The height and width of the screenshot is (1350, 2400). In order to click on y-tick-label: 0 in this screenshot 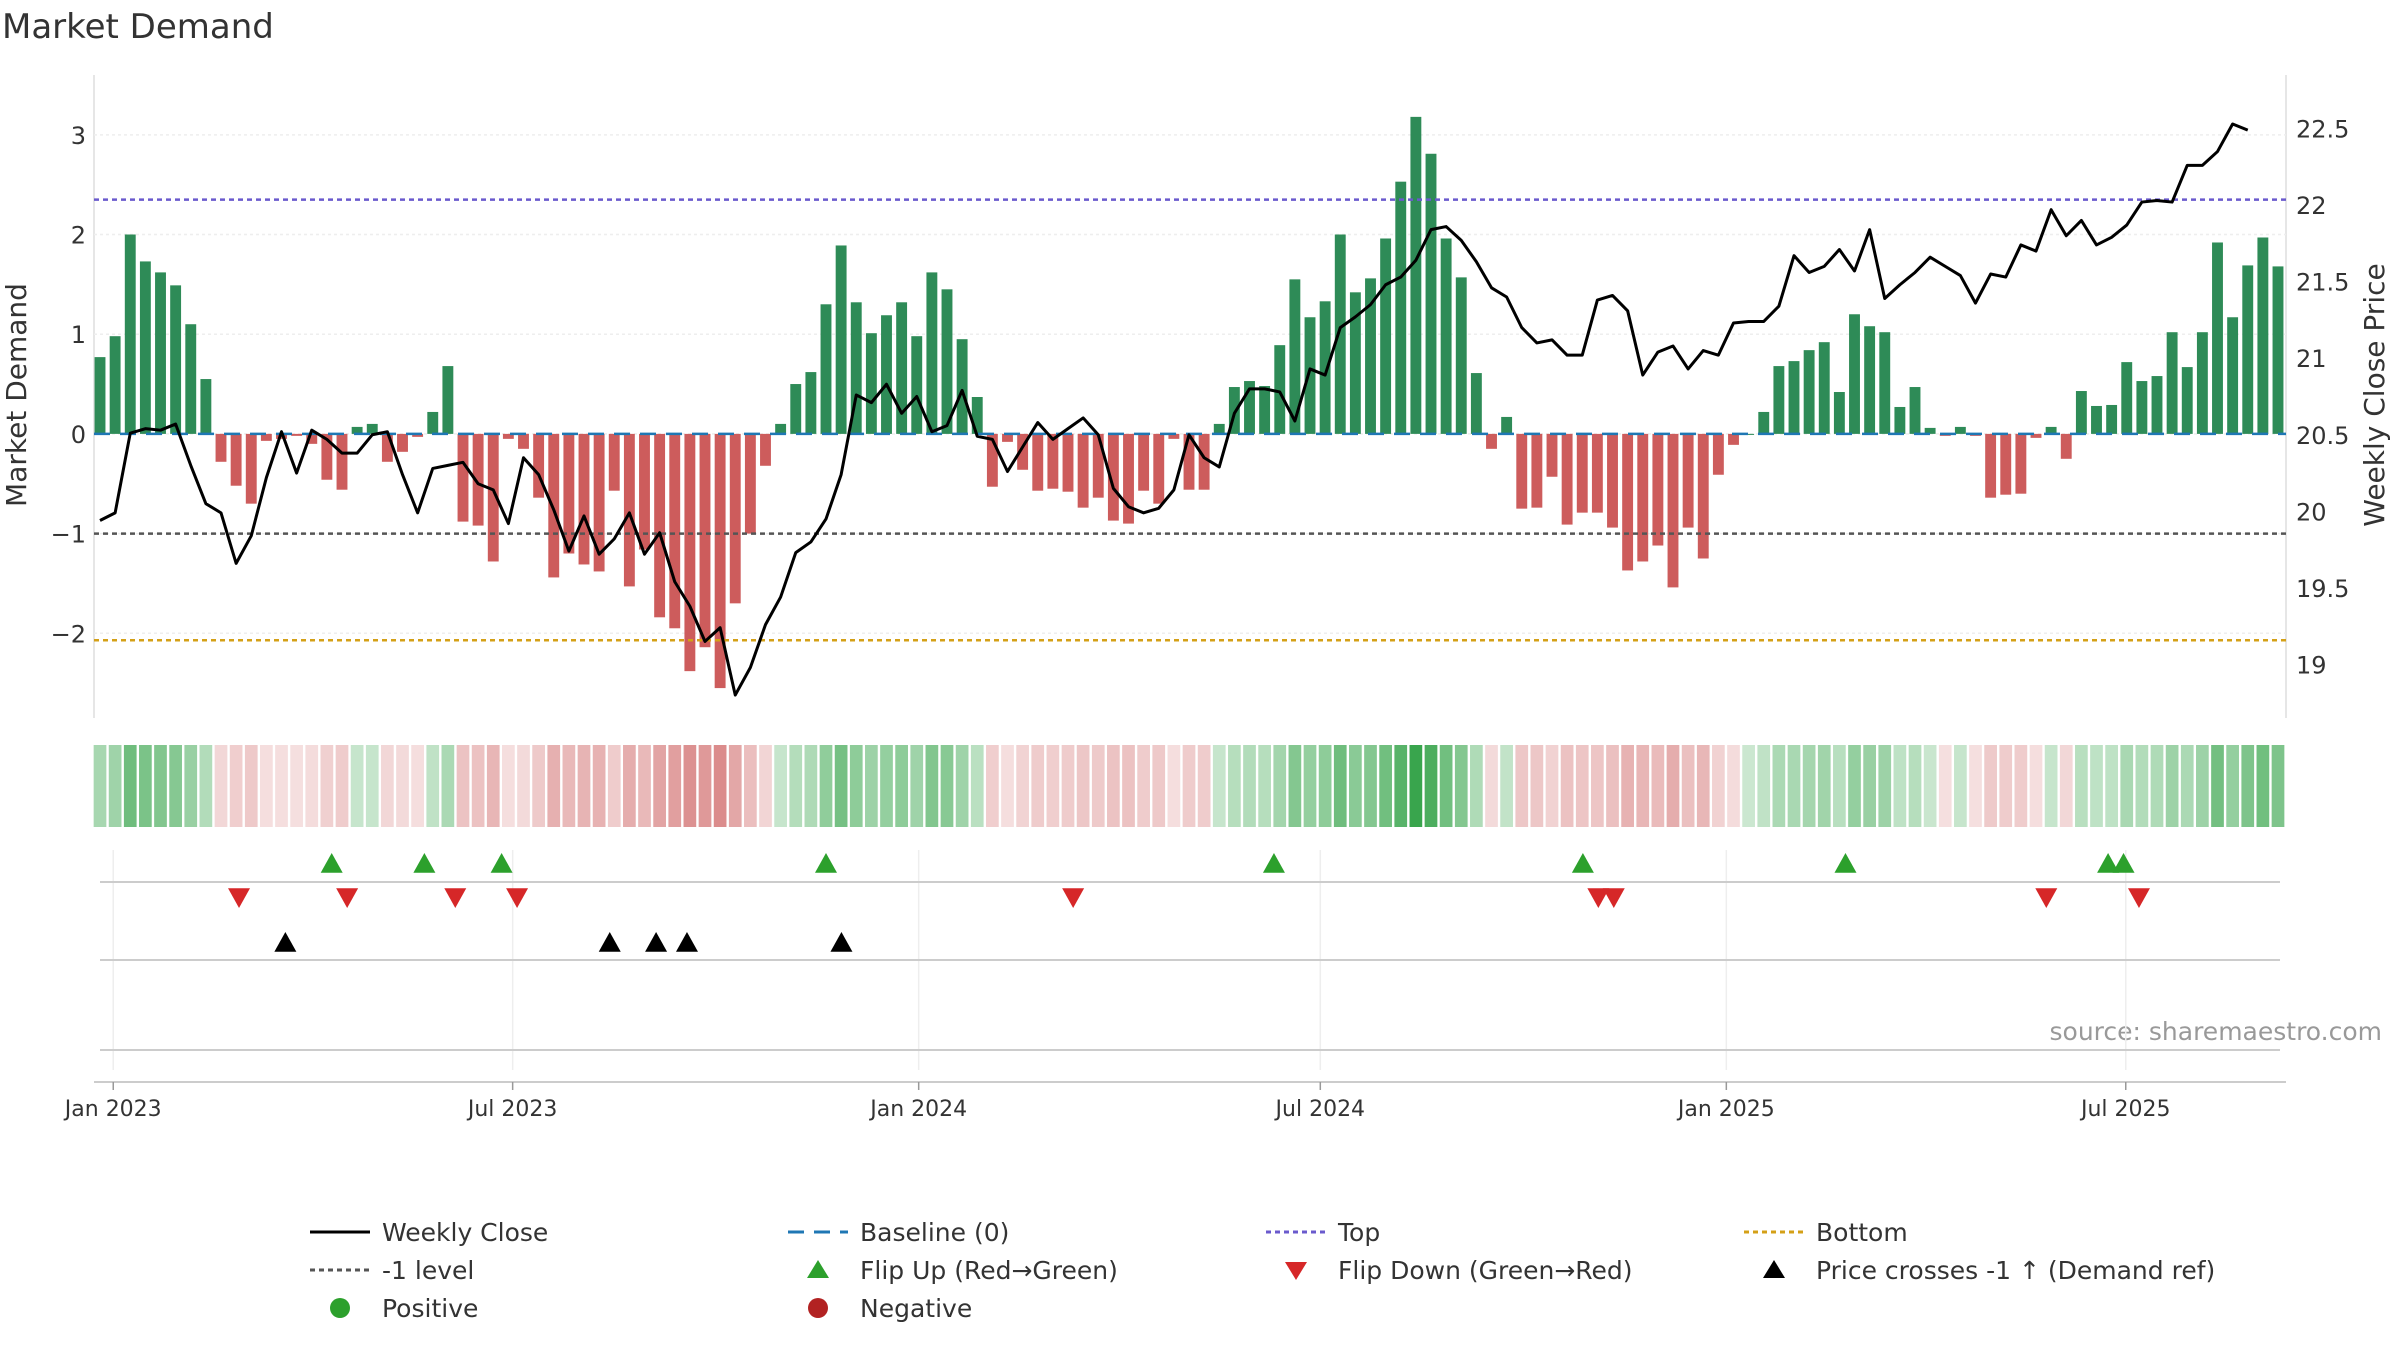, I will do `click(78, 435)`.